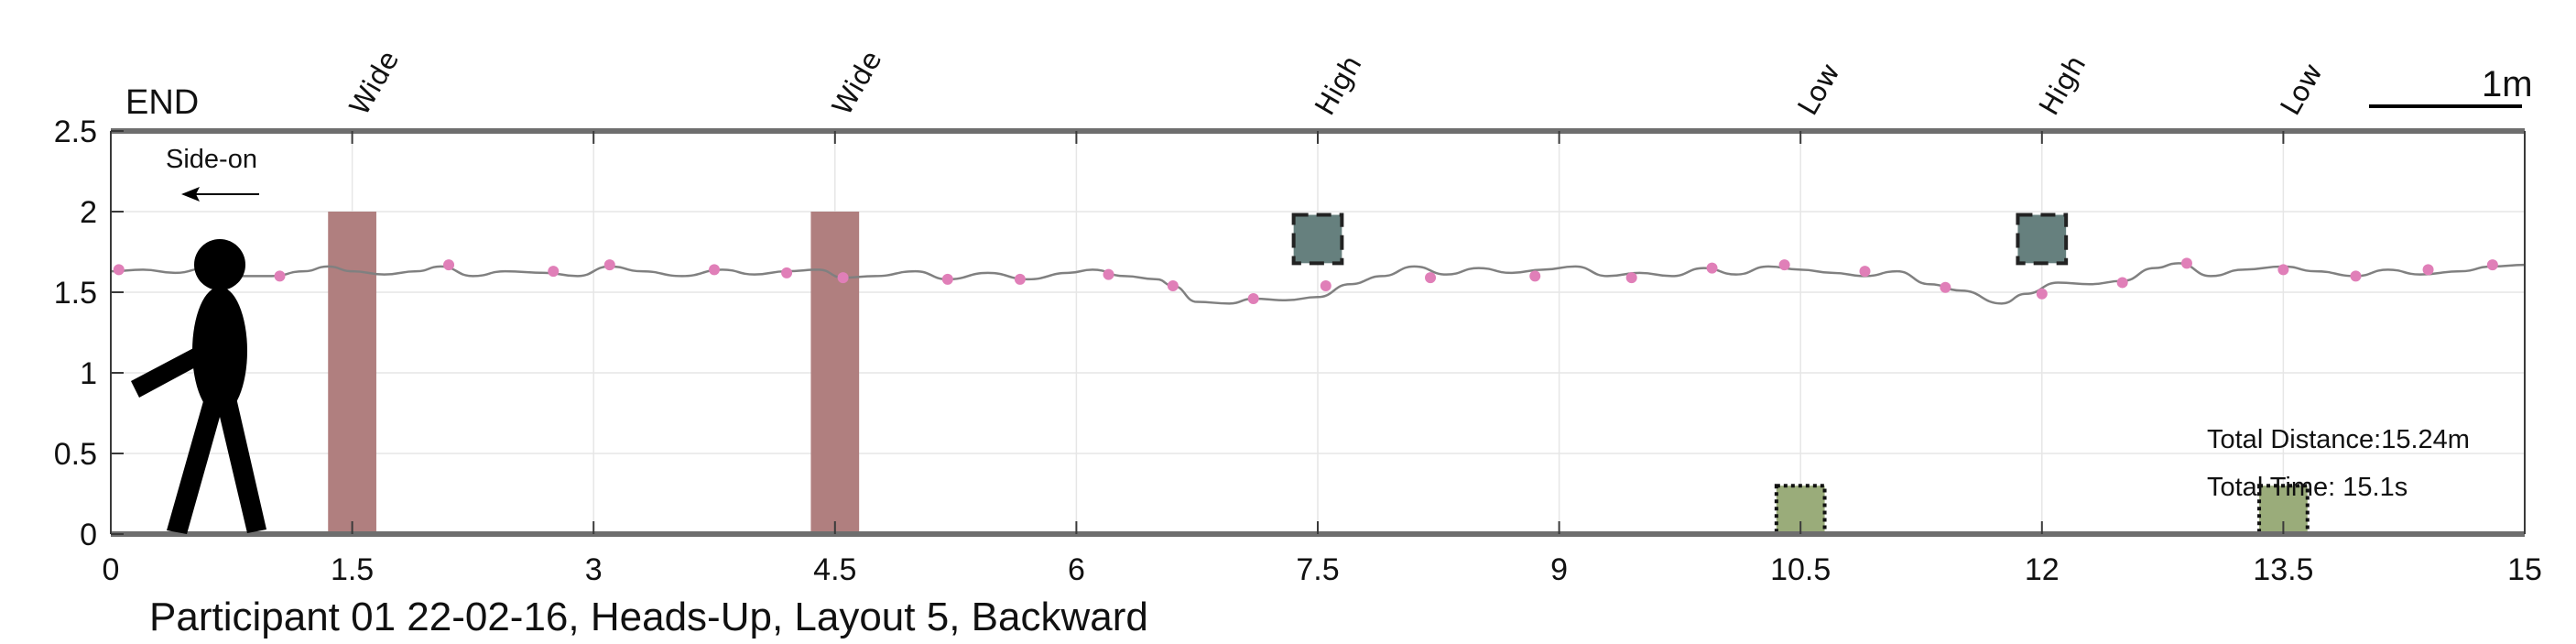 This screenshot has width=2576, height=644. What do you see at coordinates (2042, 569) in the screenshot?
I see `x-tick-label: 12` at bounding box center [2042, 569].